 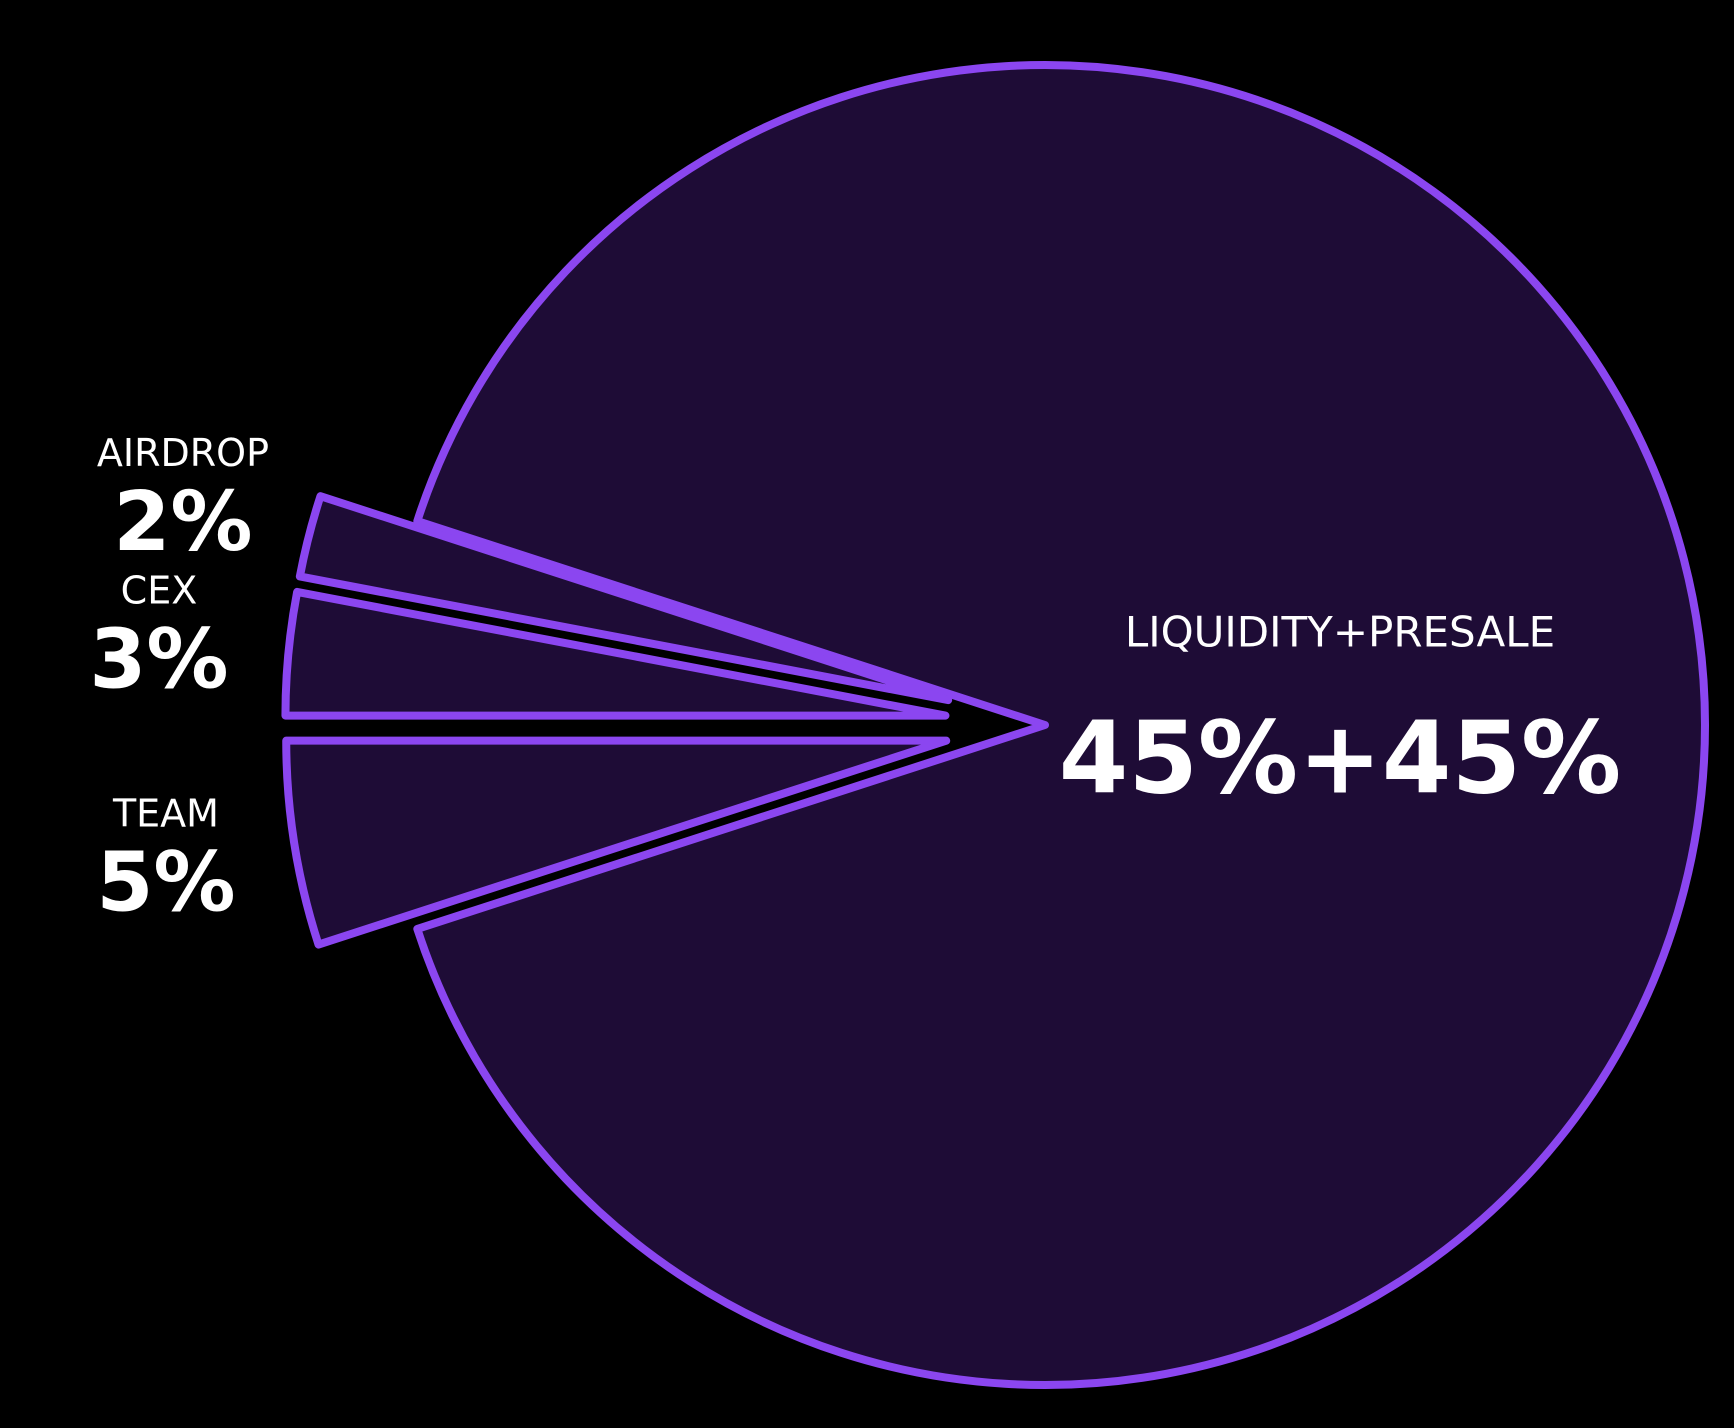 I want to click on slice-value-label: 3%, so click(x=158, y=660).